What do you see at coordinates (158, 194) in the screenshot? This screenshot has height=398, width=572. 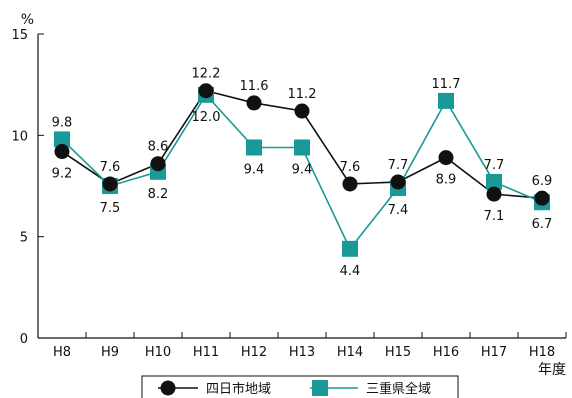 I see `data-label: 8.2` at bounding box center [158, 194].